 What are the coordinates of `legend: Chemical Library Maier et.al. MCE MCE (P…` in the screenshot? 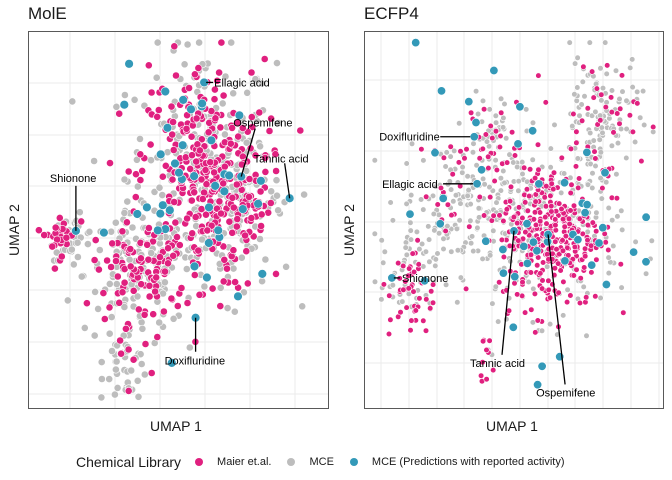 It's located at (328, 462).